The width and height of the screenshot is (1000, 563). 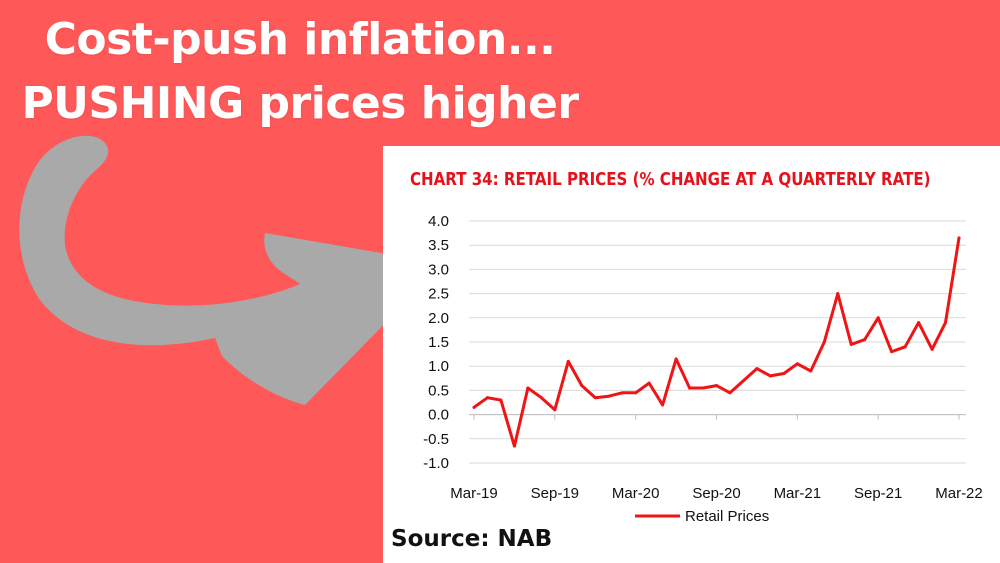 What do you see at coordinates (438, 415) in the screenshot?
I see `y-tick-label: 0.0` at bounding box center [438, 415].